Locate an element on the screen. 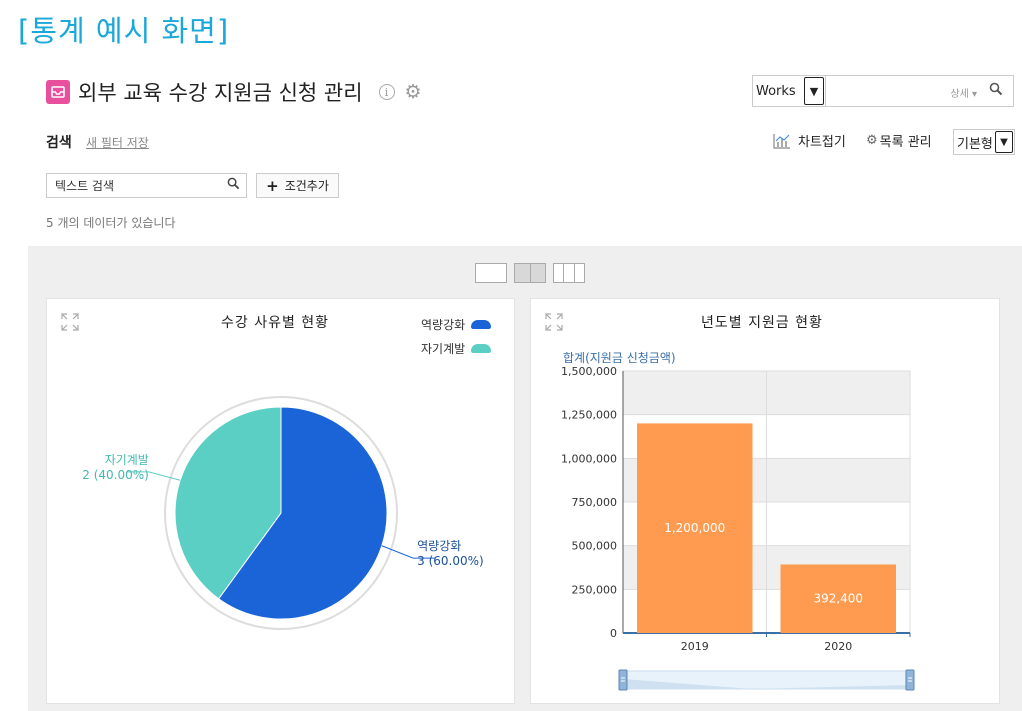 The image size is (1022, 711). y-tick-label: 1,250,000 is located at coordinates (589, 415).